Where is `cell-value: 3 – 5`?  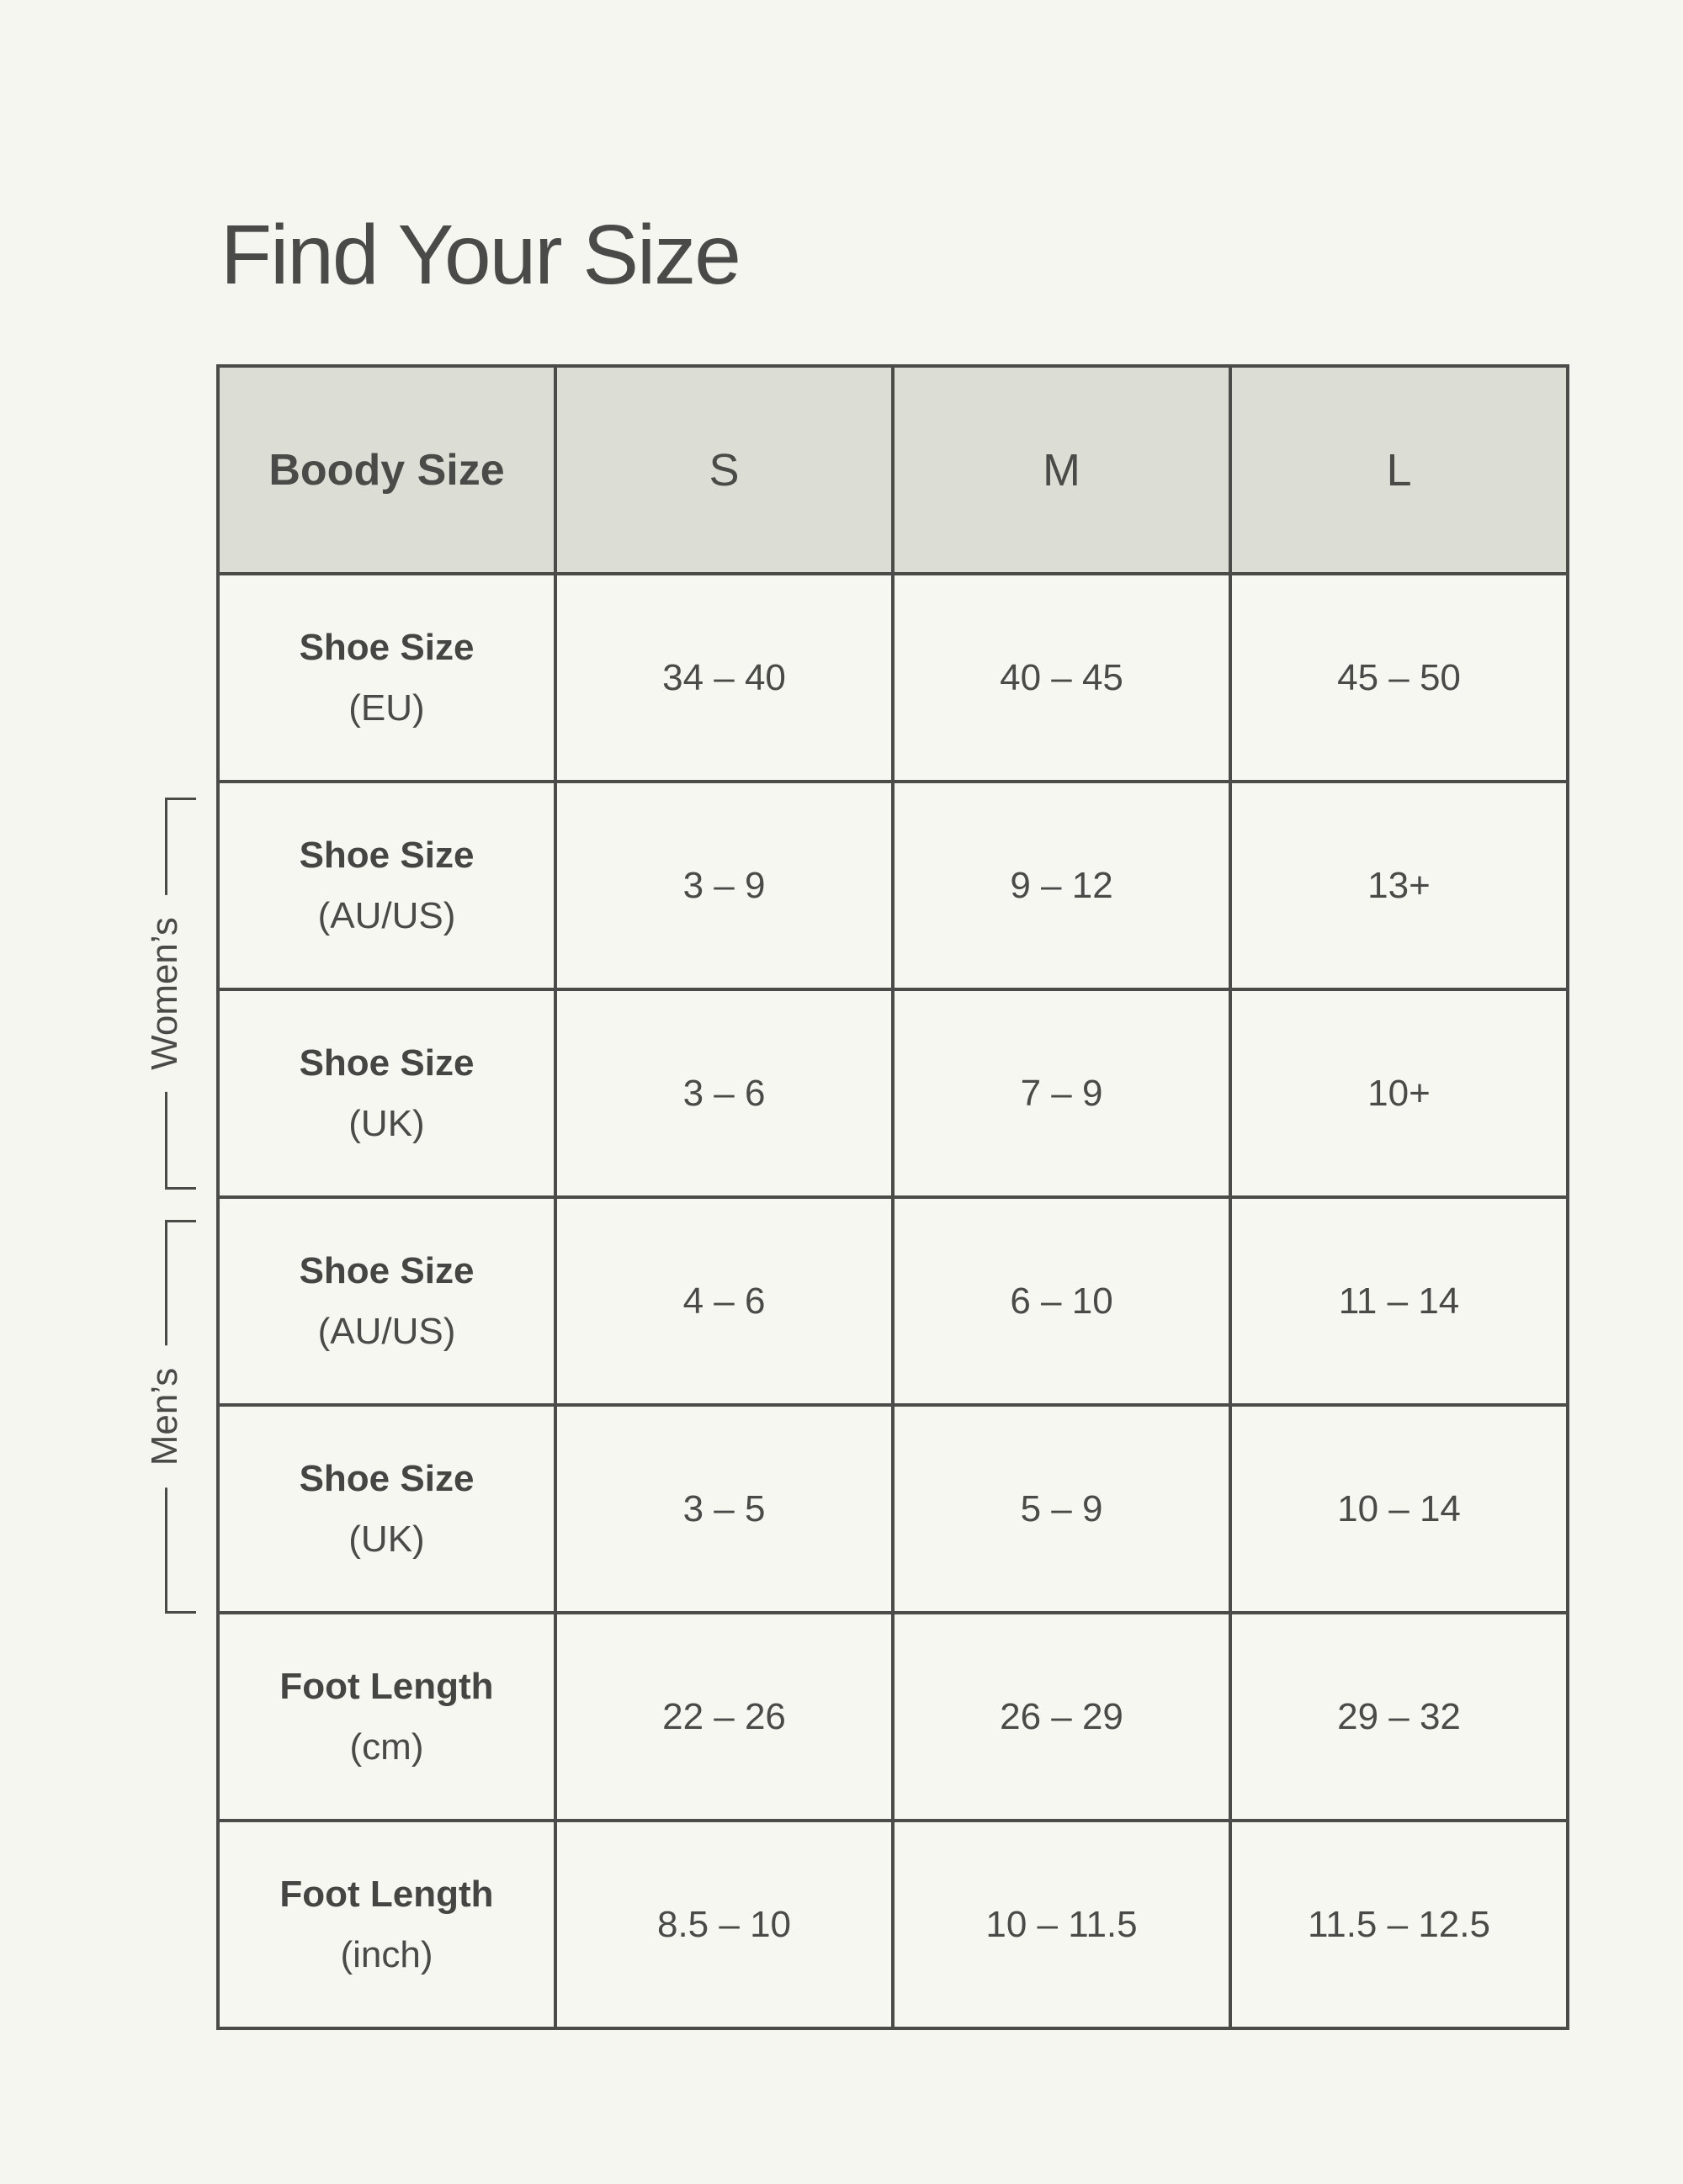
cell-value: 3 – 5 is located at coordinates (724, 1508).